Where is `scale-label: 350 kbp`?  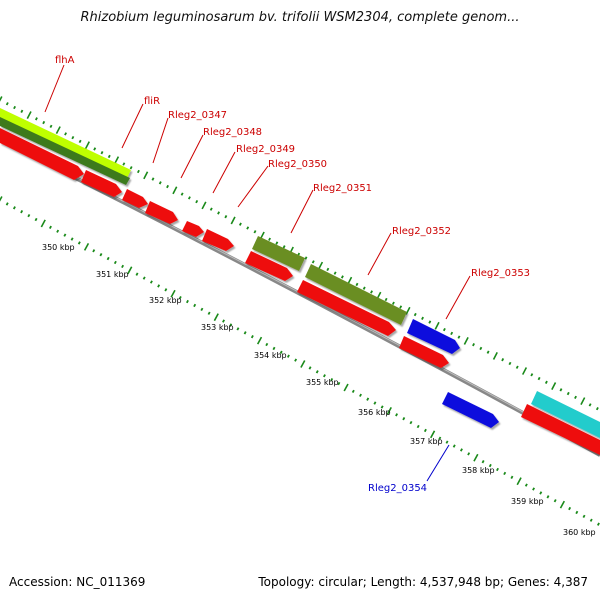 scale-label: 350 kbp is located at coordinates (58, 247).